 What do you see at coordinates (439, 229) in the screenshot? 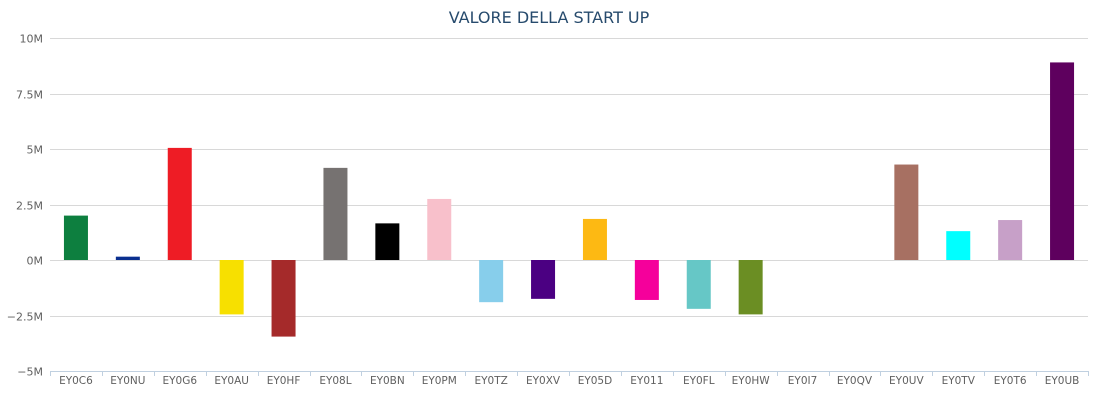
I see `bar-ey0pm` at bounding box center [439, 229].